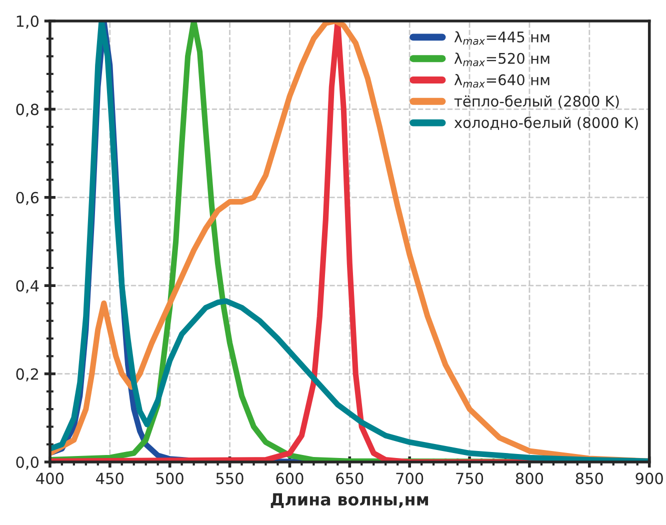  Describe the element at coordinates (27, 375) in the screenshot. I see `y-tick-label: 0,2` at that location.